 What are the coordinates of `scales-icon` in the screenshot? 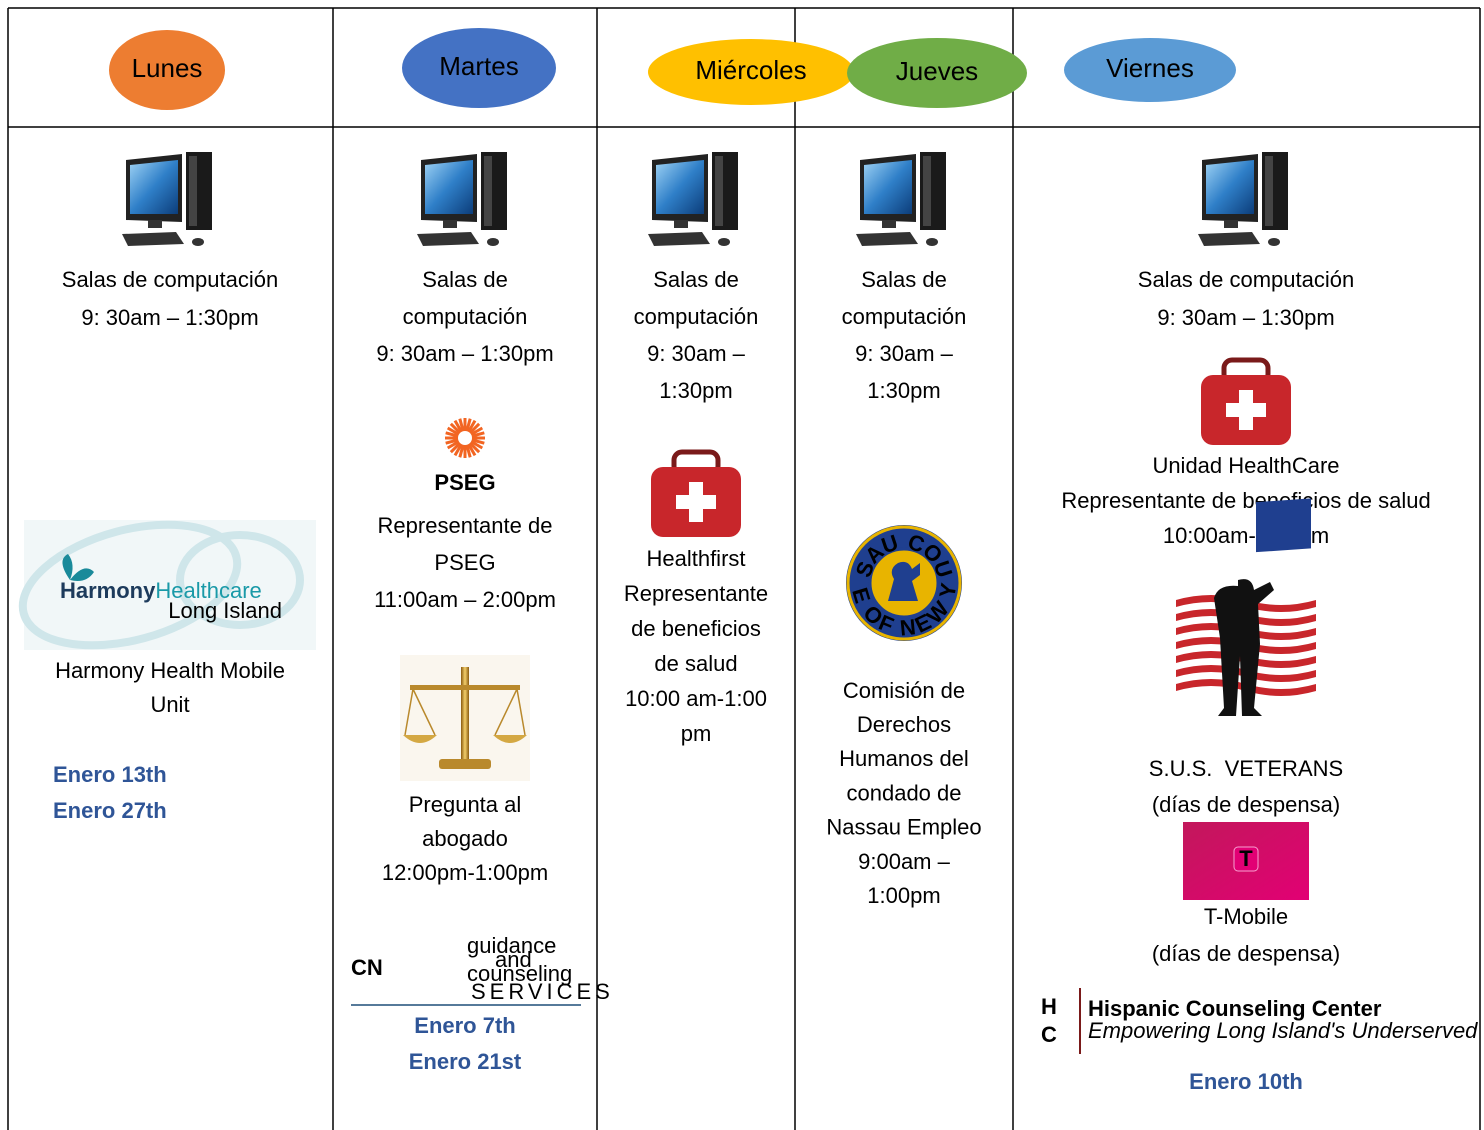 It's located at (465, 718).